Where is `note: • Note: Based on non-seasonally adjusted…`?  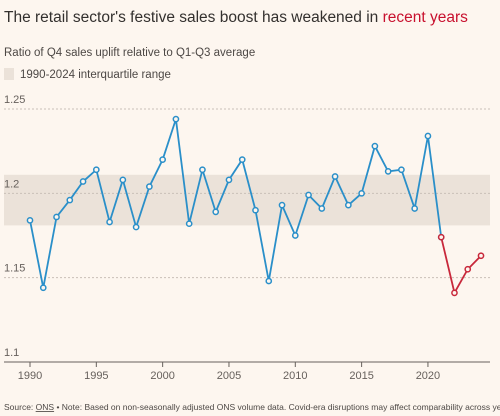 note: • Note: Based on non-seasonally adjusted… is located at coordinates (277, 407).